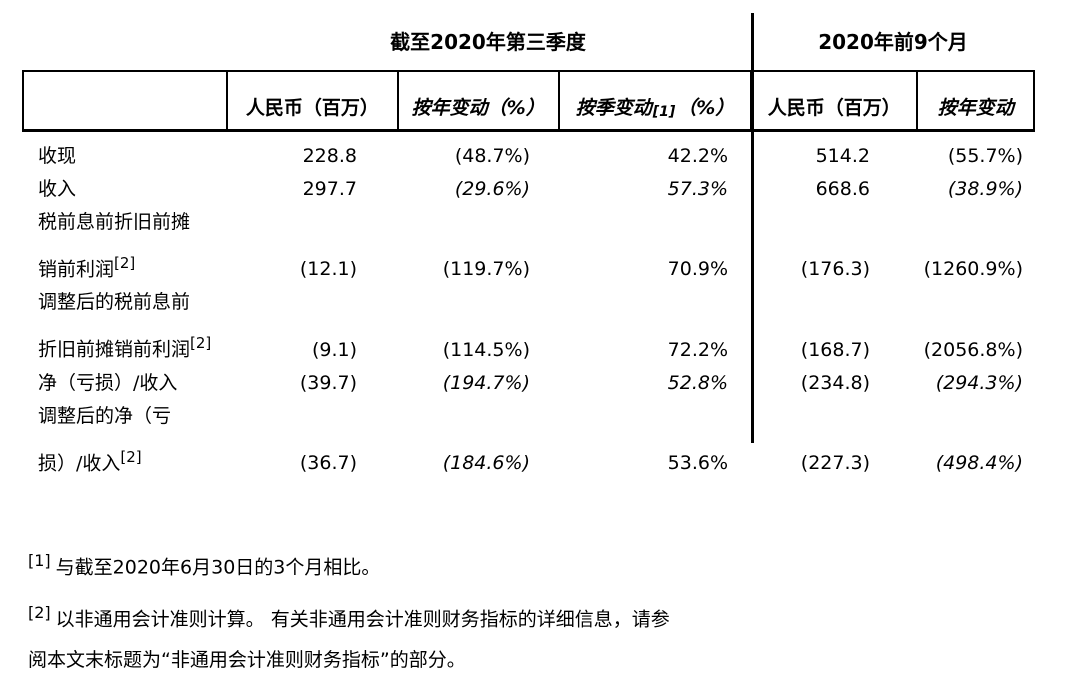  What do you see at coordinates (697, 189) in the screenshot?
I see `cell-qoq-q3: 57.3%` at bounding box center [697, 189].